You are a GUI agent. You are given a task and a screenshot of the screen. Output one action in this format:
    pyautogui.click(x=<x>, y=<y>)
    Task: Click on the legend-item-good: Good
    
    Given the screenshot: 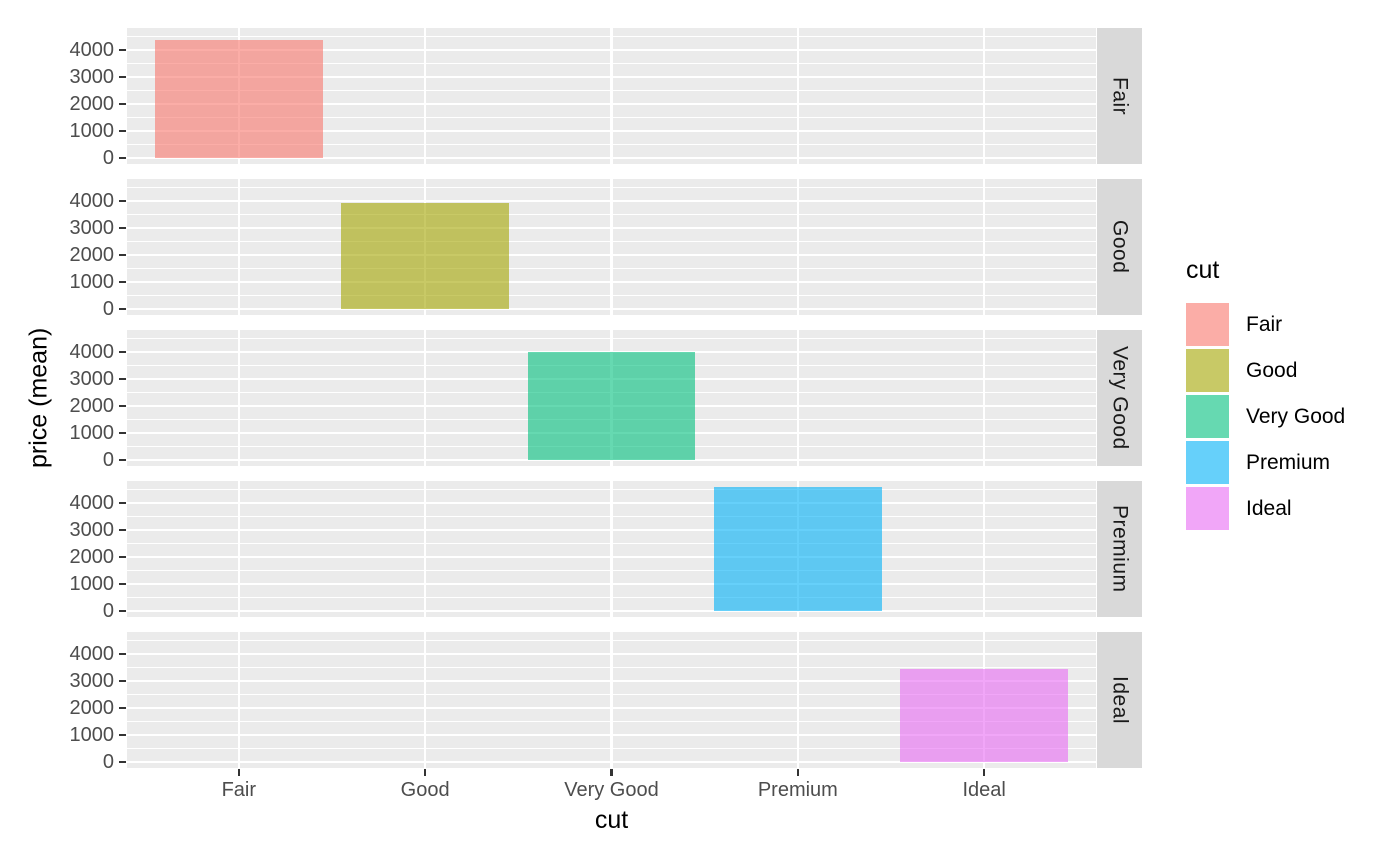 What is the action you would take?
    pyautogui.click(x=1265, y=370)
    